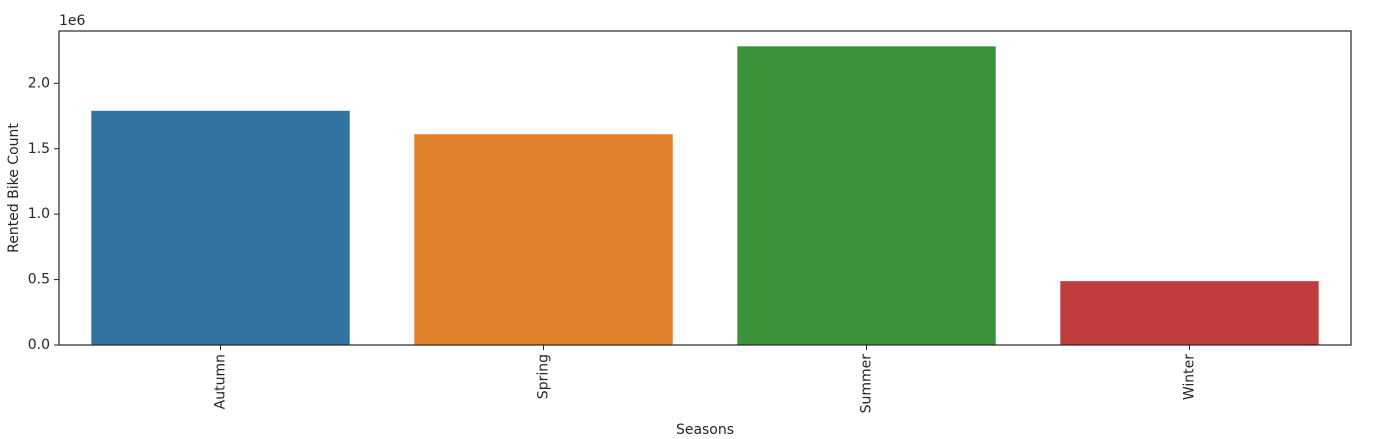  Describe the element at coordinates (1189, 313) in the screenshot. I see `bar-winter` at that location.